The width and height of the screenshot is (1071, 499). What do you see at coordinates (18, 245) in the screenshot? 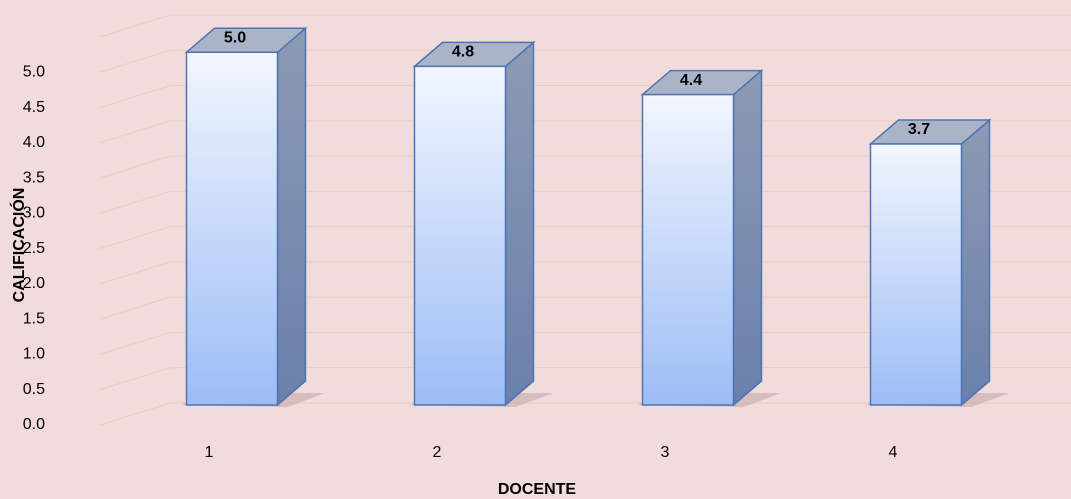
I see `y-axis-title: CALIFICACIÓN` at bounding box center [18, 245].